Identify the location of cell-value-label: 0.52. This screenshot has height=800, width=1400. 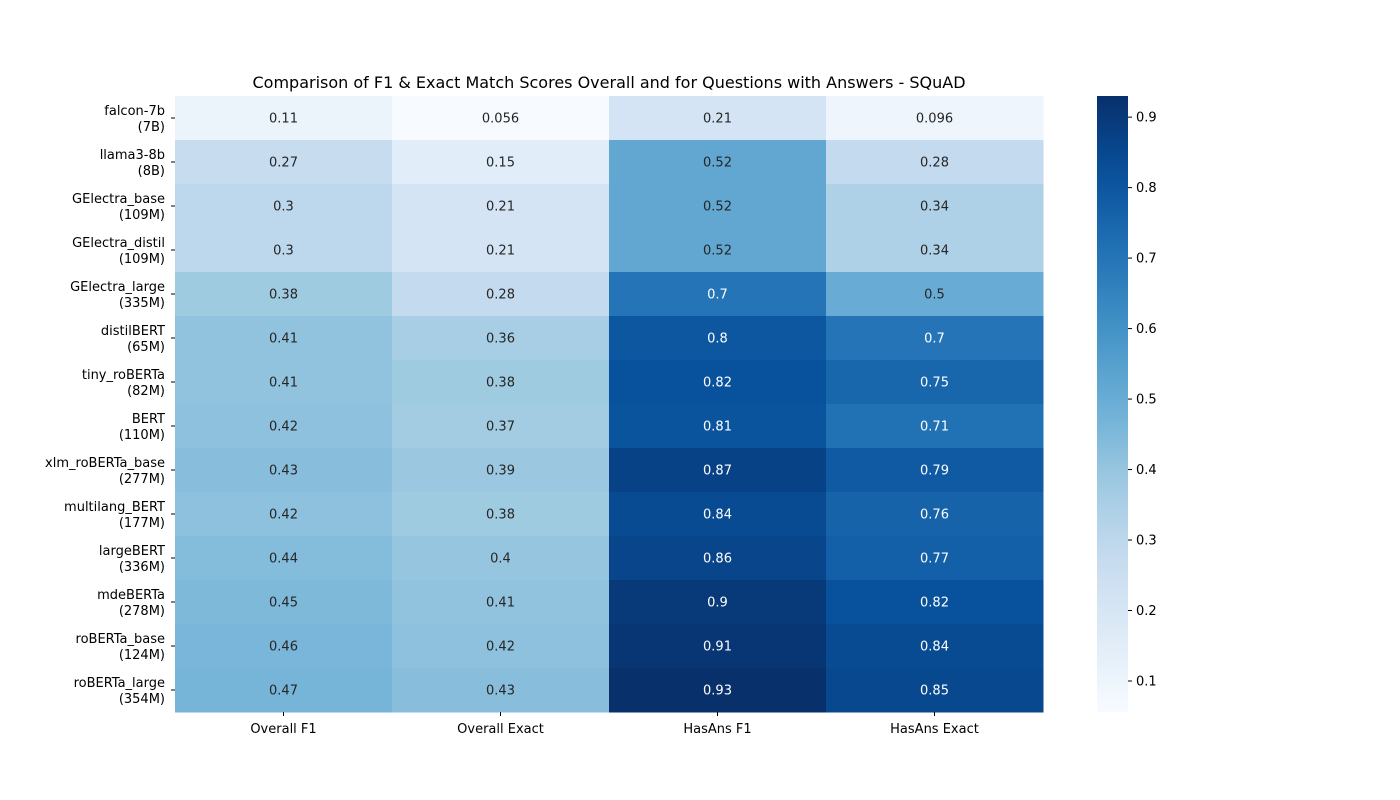
(717, 251).